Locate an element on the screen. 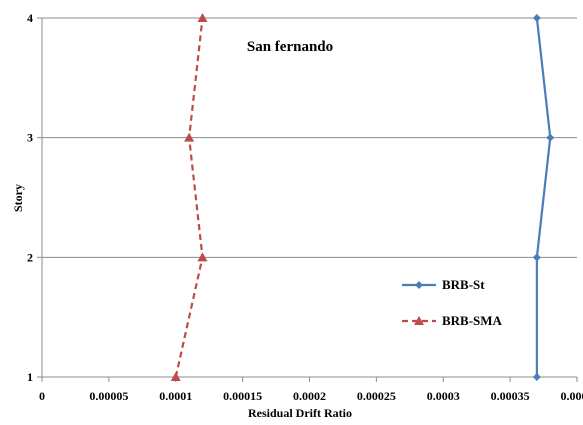  y-tick-label-2: 3 is located at coordinates (30, 138).